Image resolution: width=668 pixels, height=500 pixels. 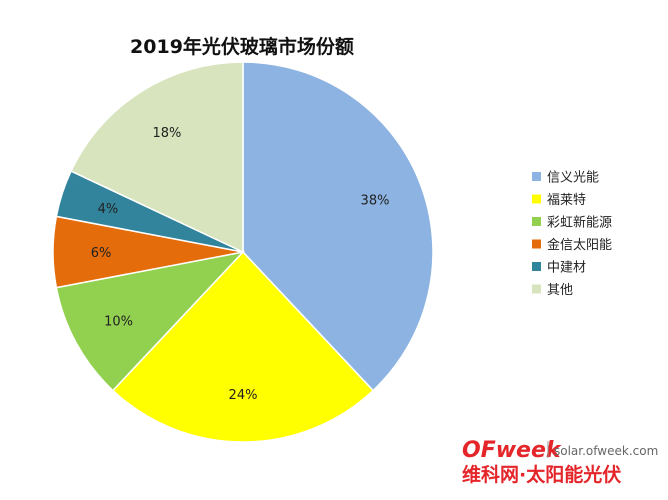 What do you see at coordinates (242, 46) in the screenshot?
I see `chart-title: 2019年光伏玻璃市场份额` at bounding box center [242, 46].